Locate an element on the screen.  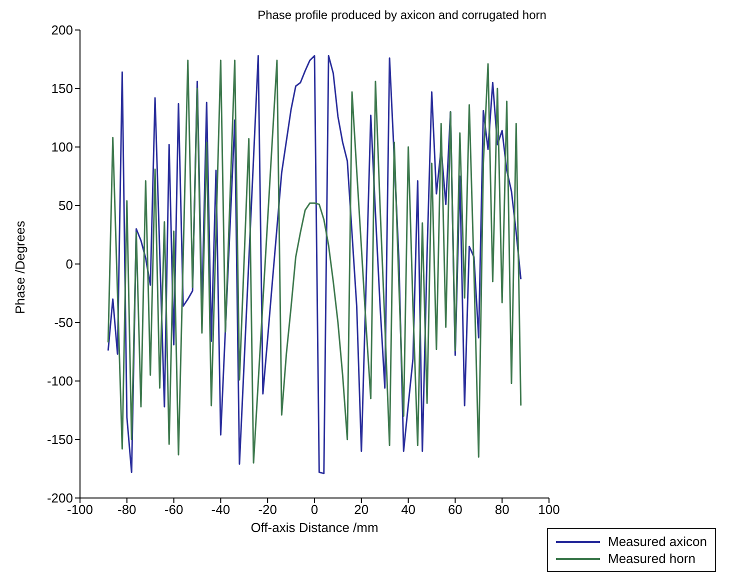
legend-label: Measured axicon is located at coordinates (657, 541).